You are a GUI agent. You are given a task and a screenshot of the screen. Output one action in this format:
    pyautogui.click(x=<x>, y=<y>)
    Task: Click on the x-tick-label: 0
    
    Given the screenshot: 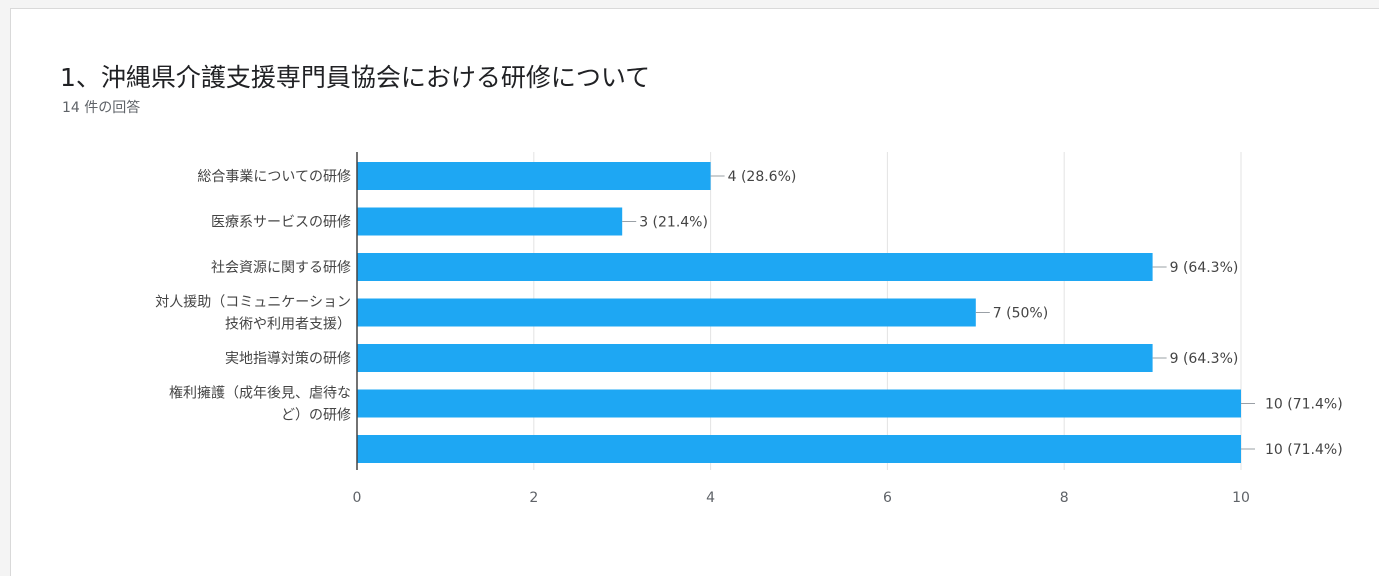 What is the action you would take?
    pyautogui.click(x=357, y=498)
    